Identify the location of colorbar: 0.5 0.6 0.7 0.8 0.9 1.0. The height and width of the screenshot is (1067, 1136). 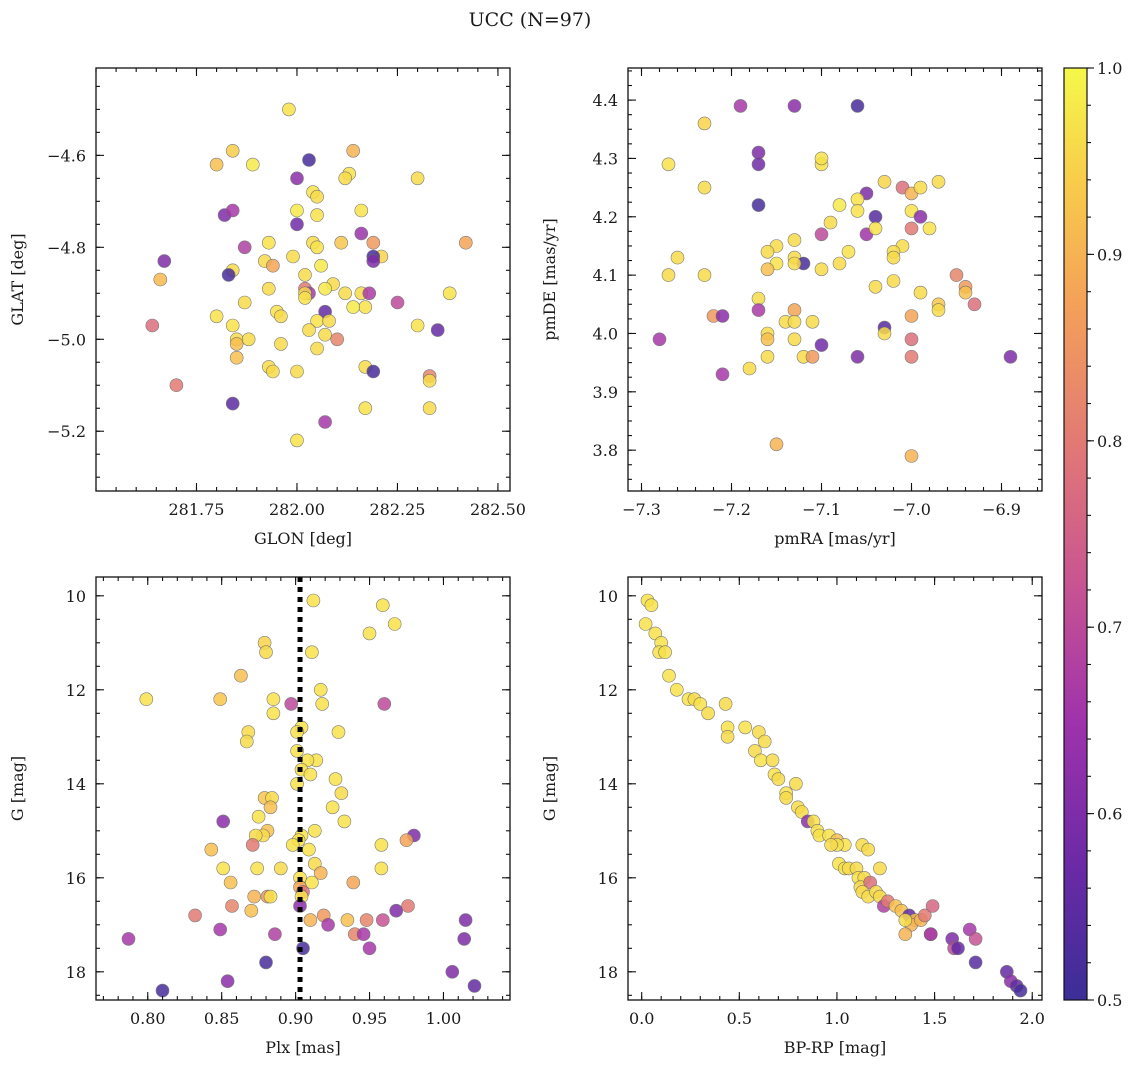
(1092, 534).